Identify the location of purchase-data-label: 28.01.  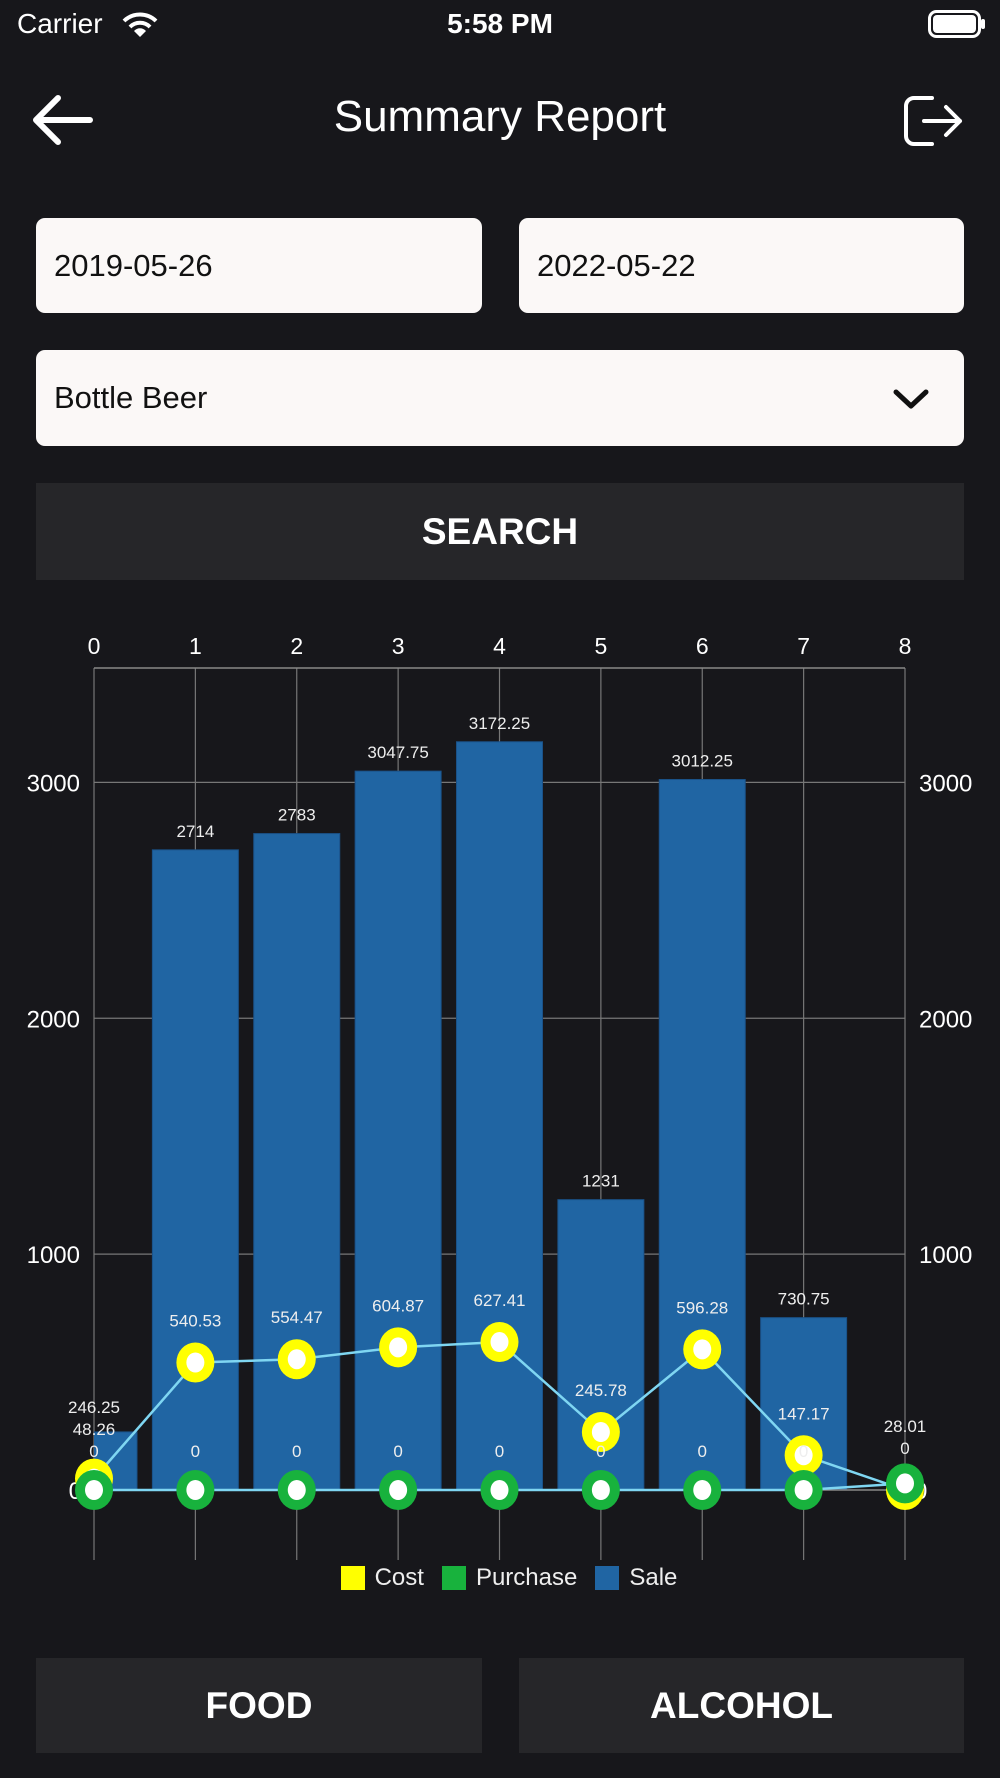
(905, 1426).